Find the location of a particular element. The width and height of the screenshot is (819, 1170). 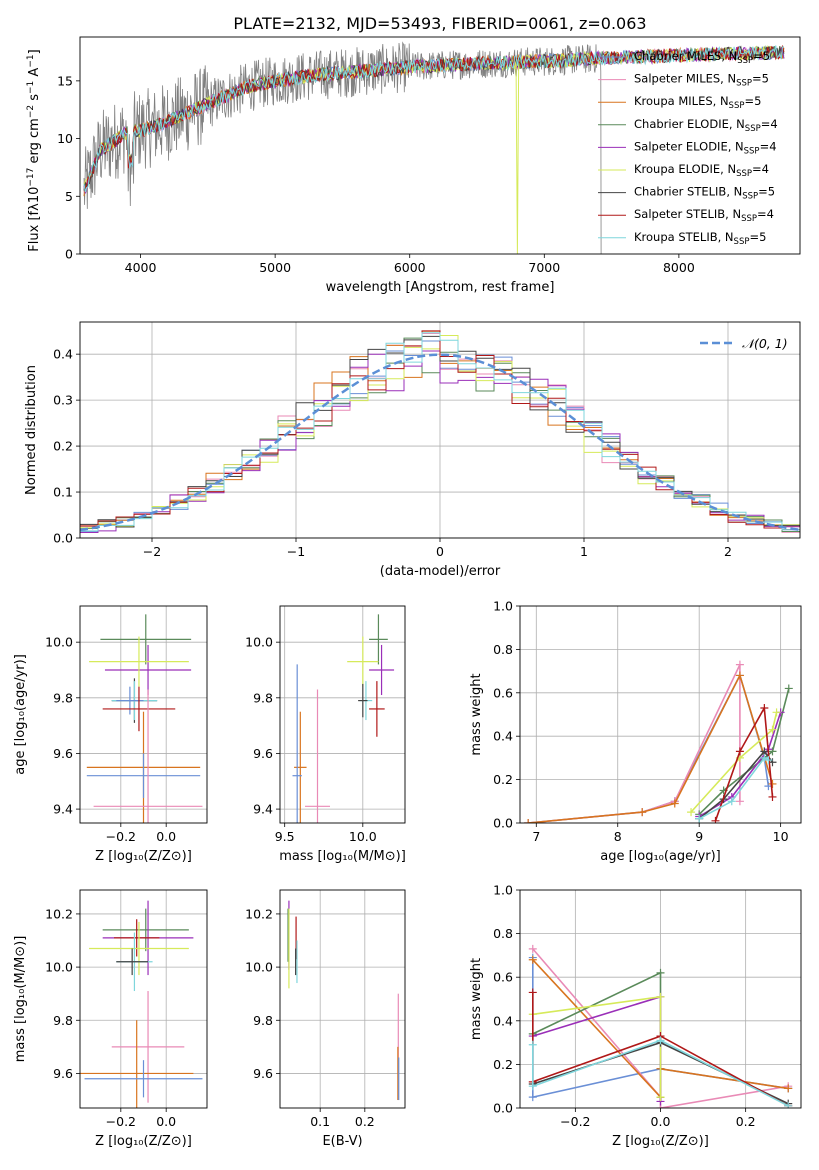

plot-area-age_vs_mass is located at coordinates (342, 714).